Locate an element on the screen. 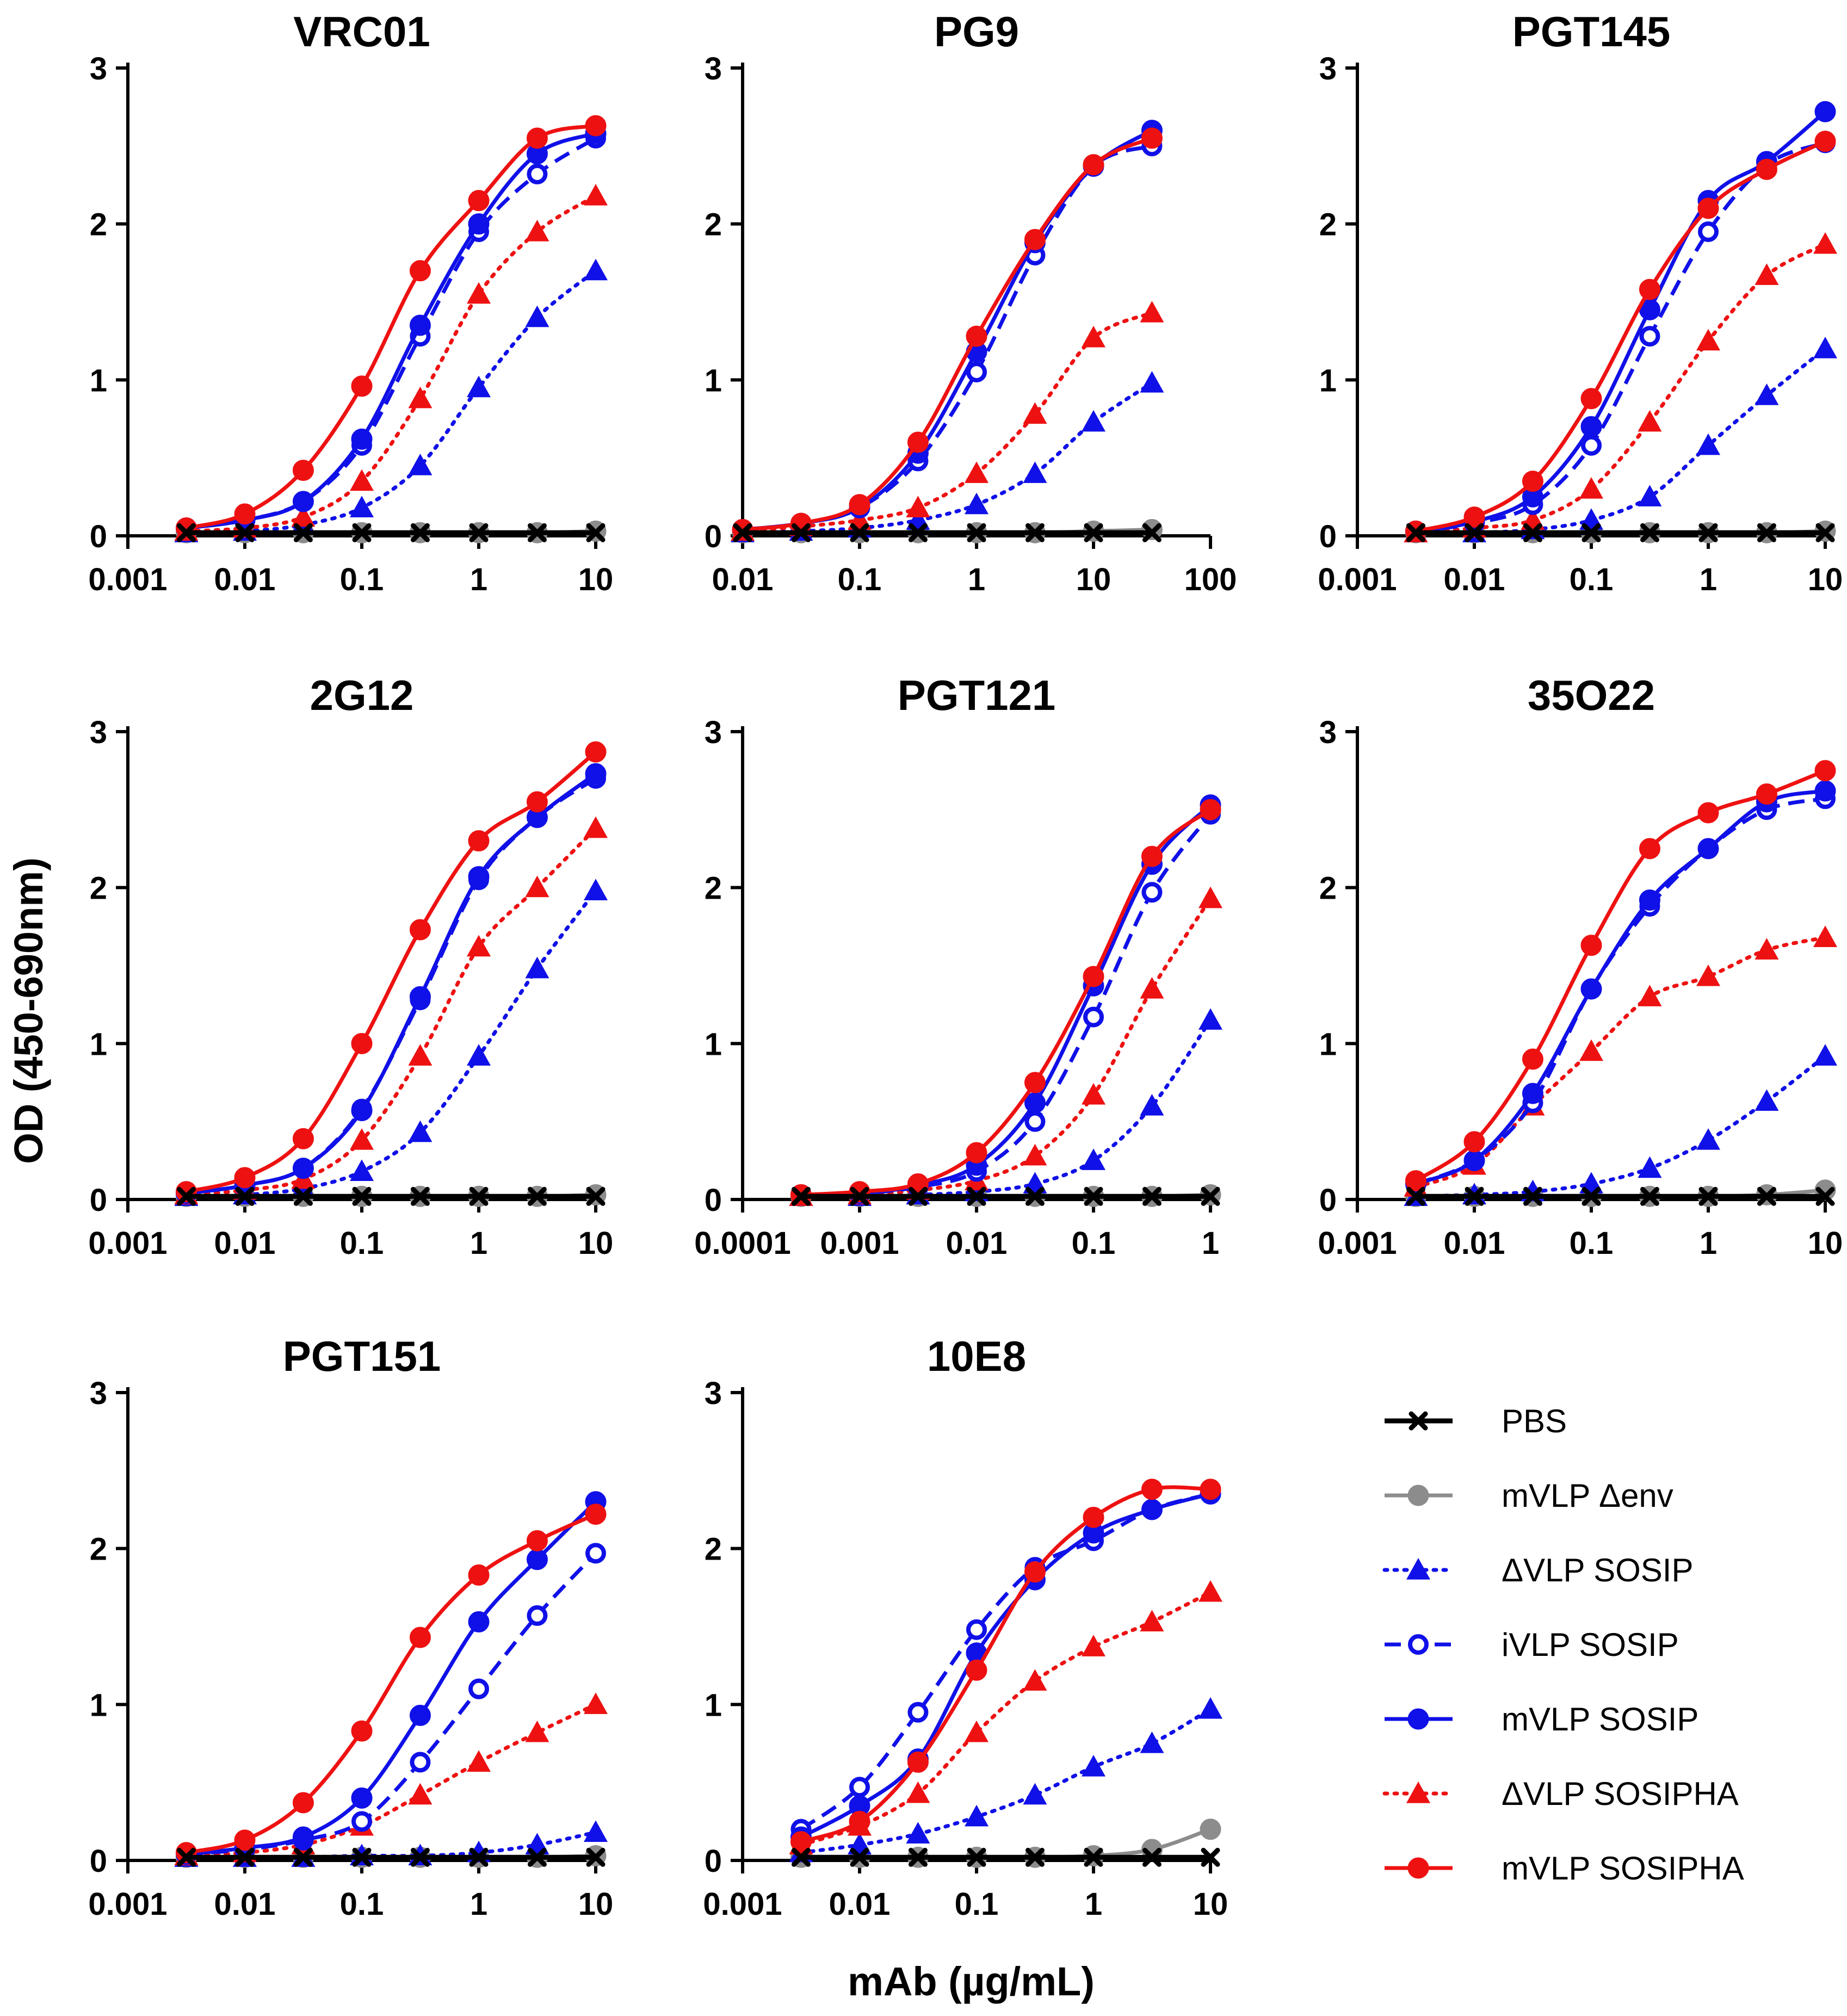 The height and width of the screenshot is (2016, 1847). x-tick-label: 10 is located at coordinates (1093, 579).